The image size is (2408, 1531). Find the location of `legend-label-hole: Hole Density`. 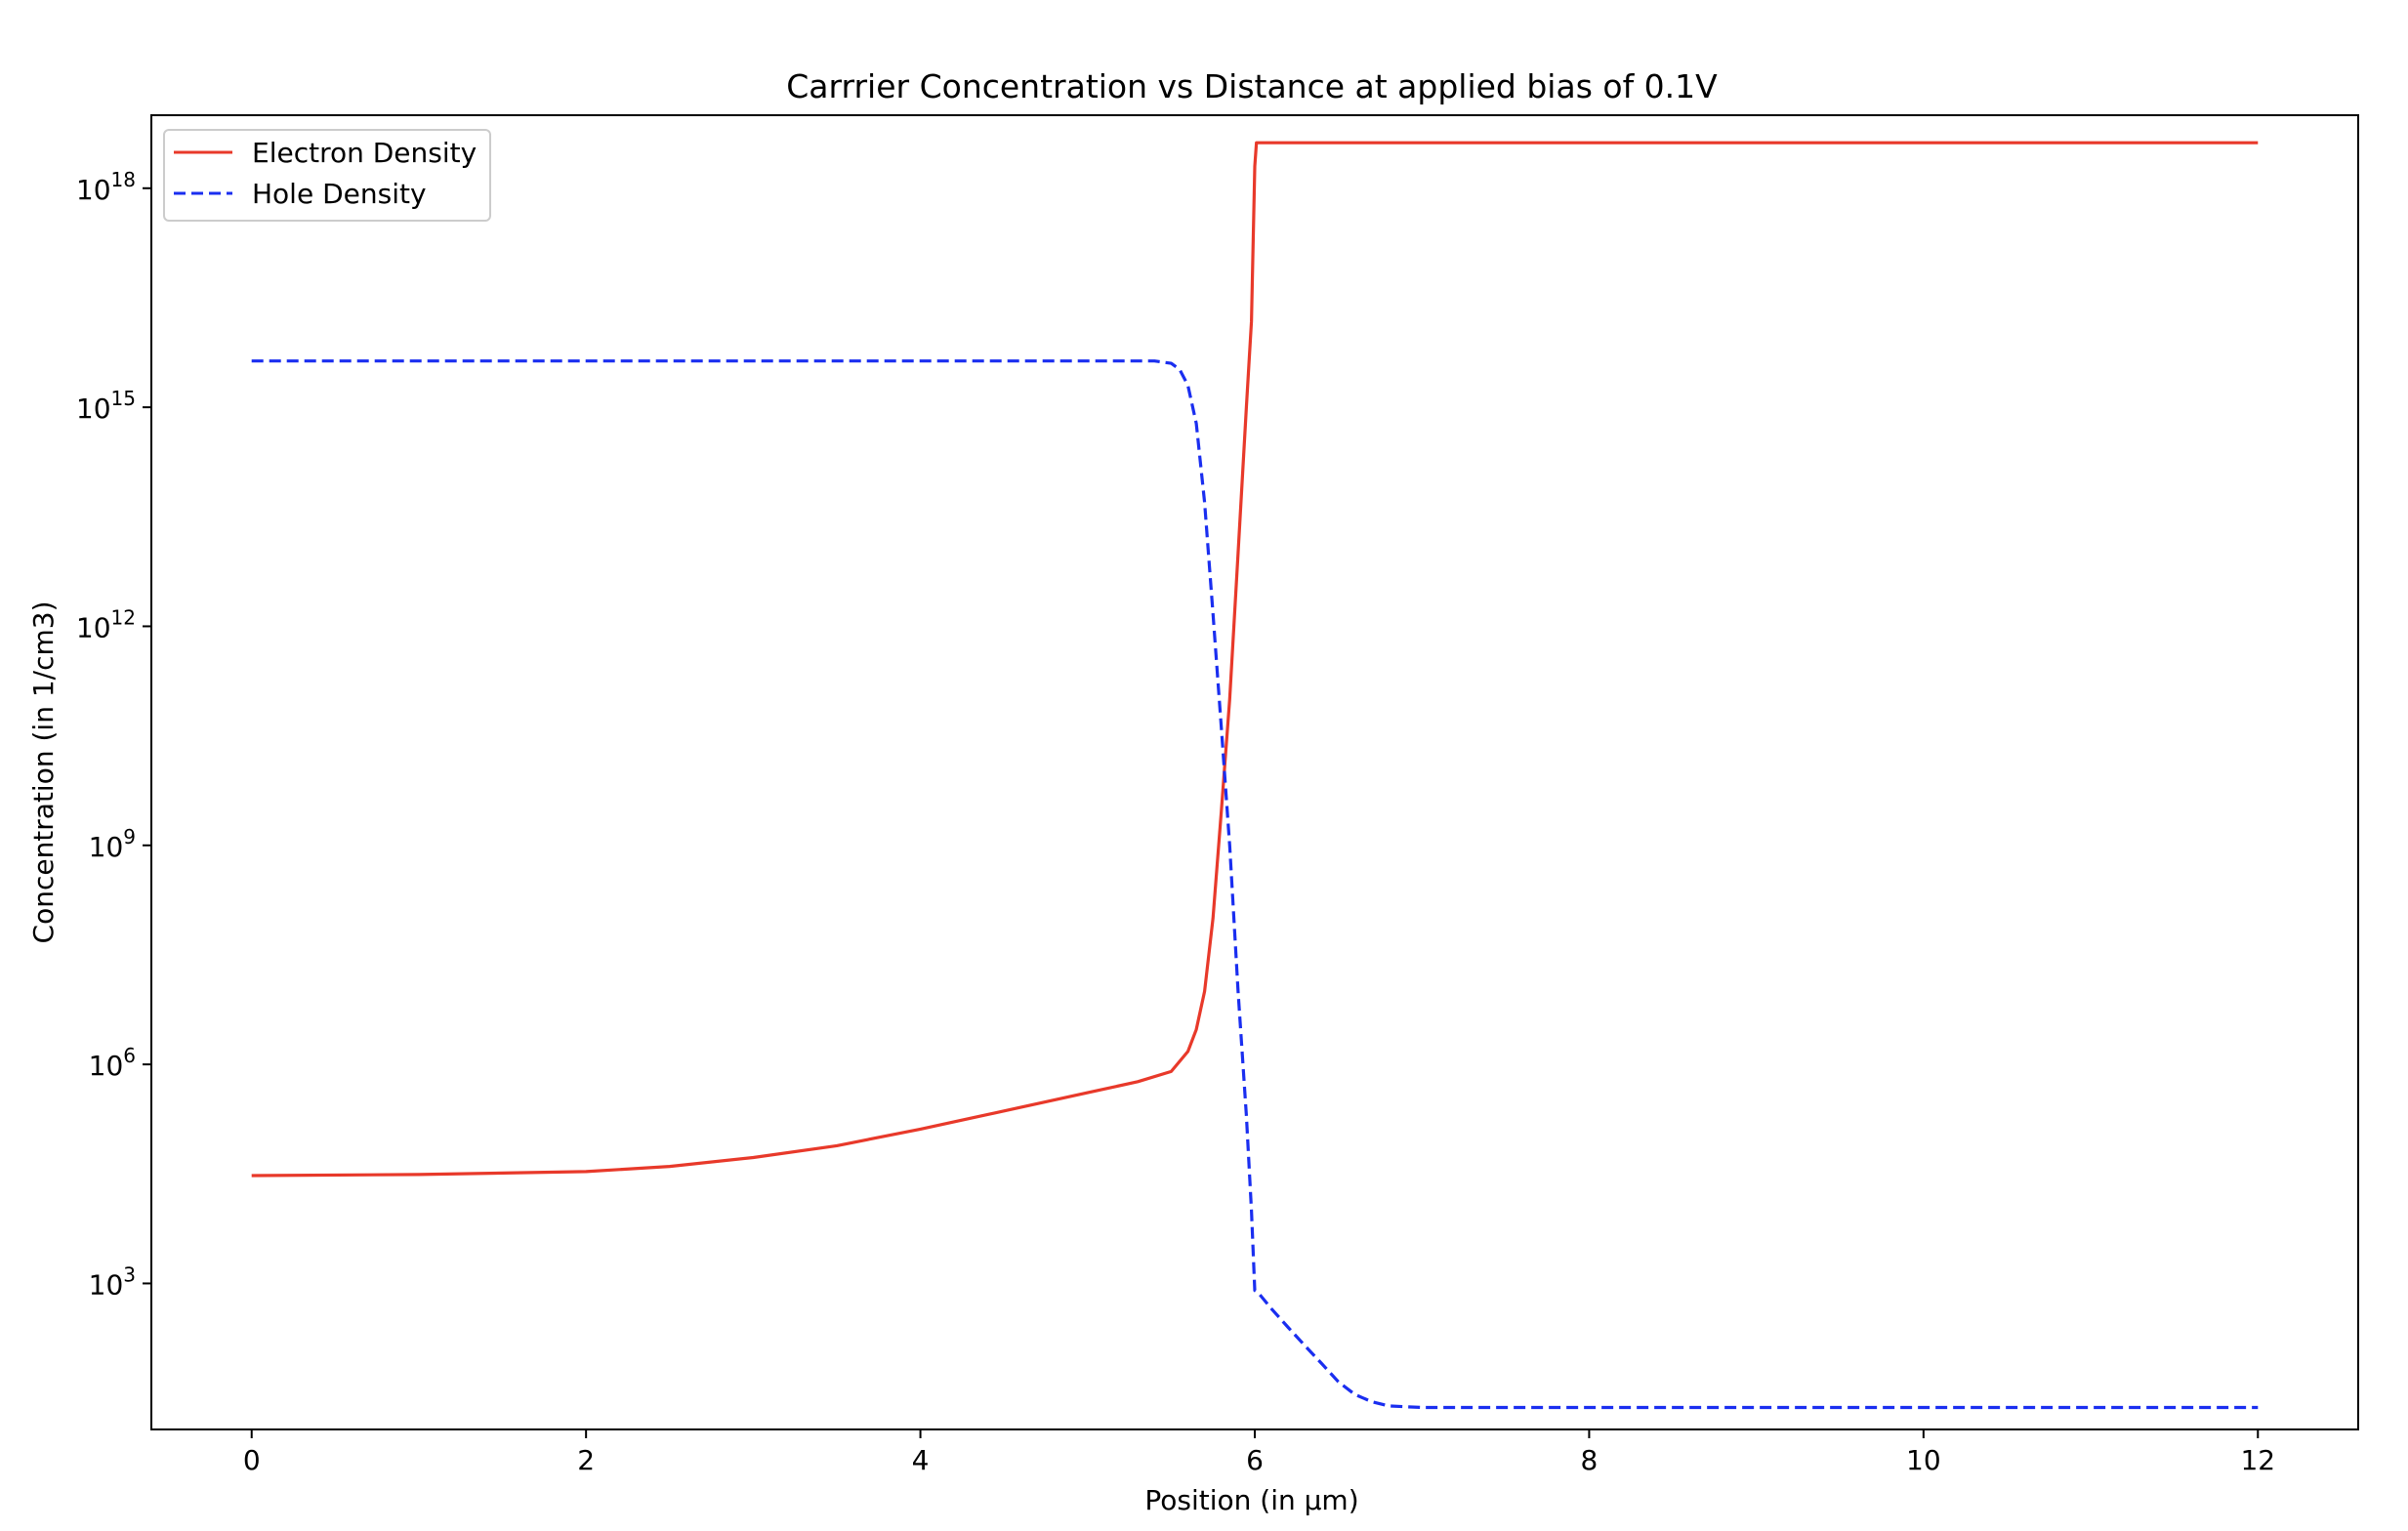

legend-label-hole: Hole Density is located at coordinates (339, 194).